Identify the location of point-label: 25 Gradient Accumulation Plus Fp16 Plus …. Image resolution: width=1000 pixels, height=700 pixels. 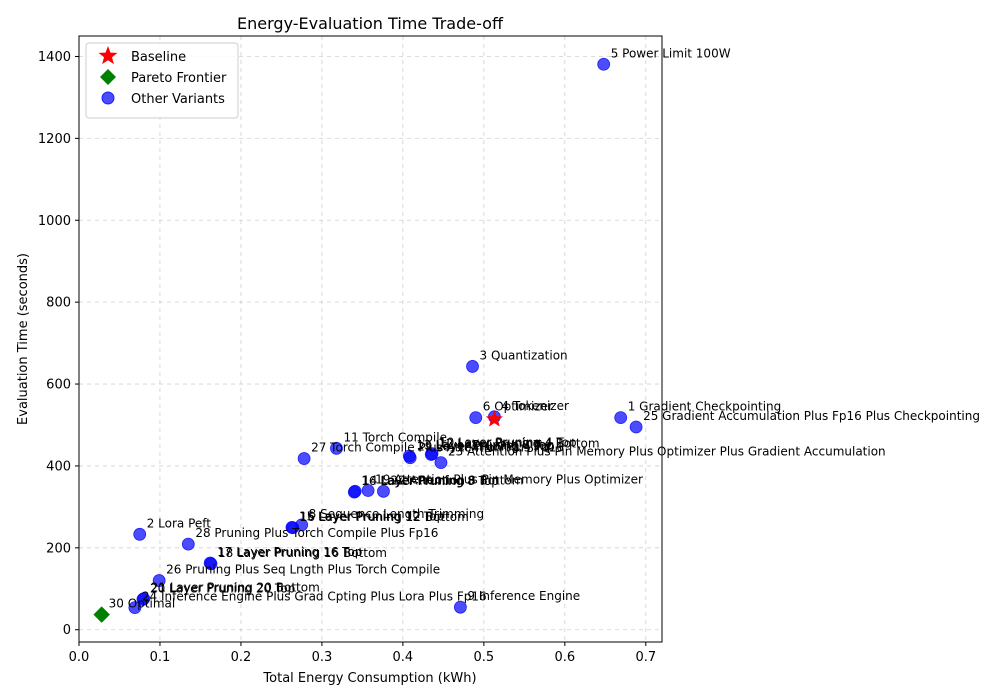
(811, 416).